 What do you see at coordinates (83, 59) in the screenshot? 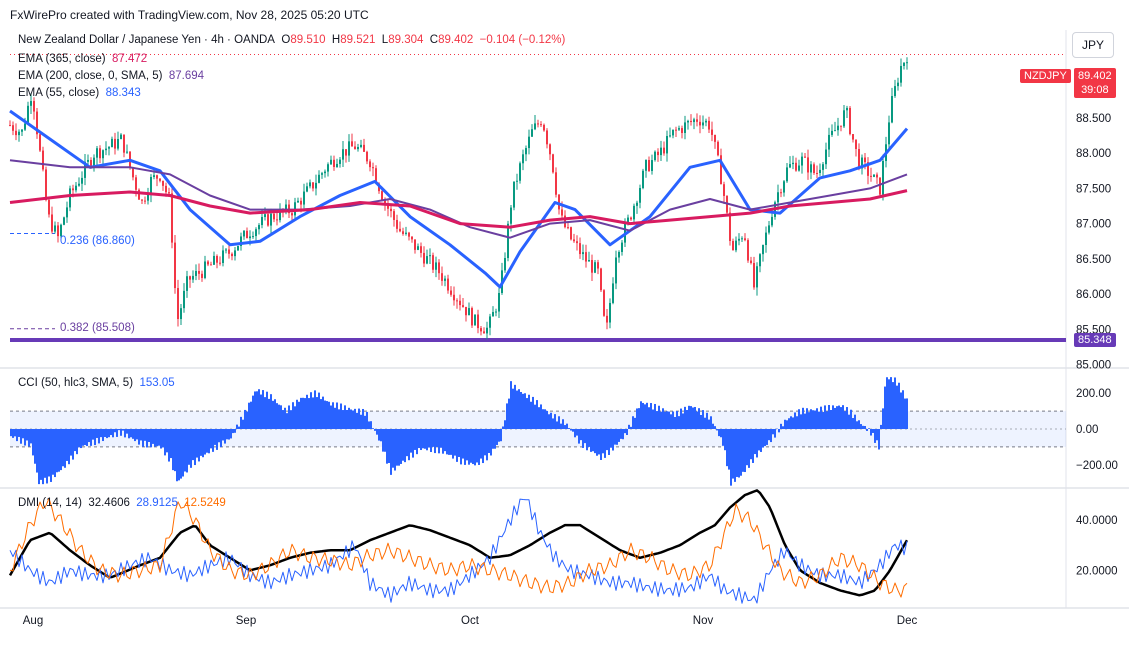
I see `ema365-legend: EMA (365, close) 87.472` at bounding box center [83, 59].